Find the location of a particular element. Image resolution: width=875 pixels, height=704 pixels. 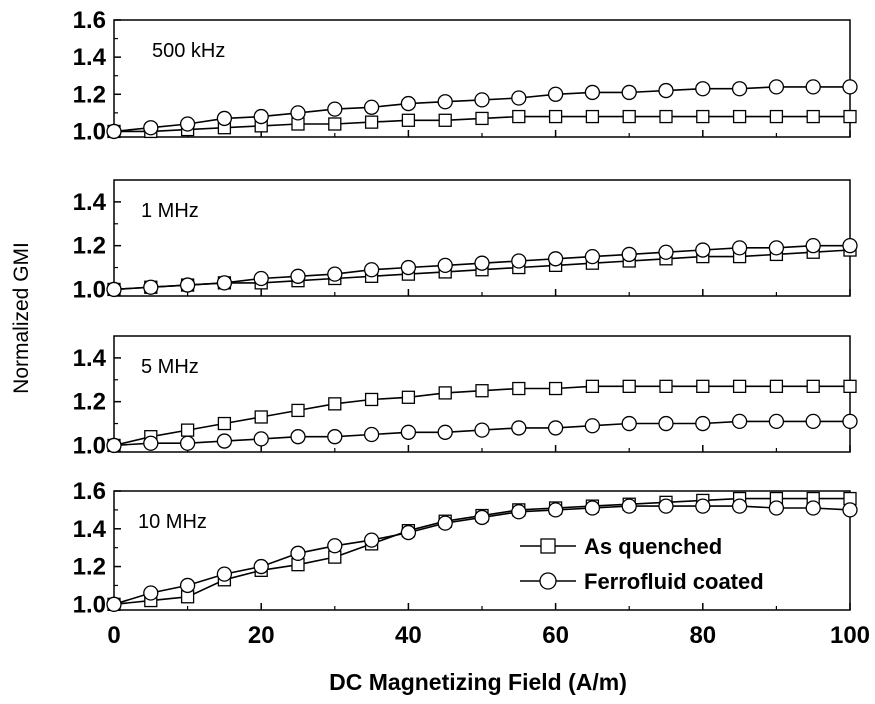

x-tick-label: 0 is located at coordinates (113, 635).